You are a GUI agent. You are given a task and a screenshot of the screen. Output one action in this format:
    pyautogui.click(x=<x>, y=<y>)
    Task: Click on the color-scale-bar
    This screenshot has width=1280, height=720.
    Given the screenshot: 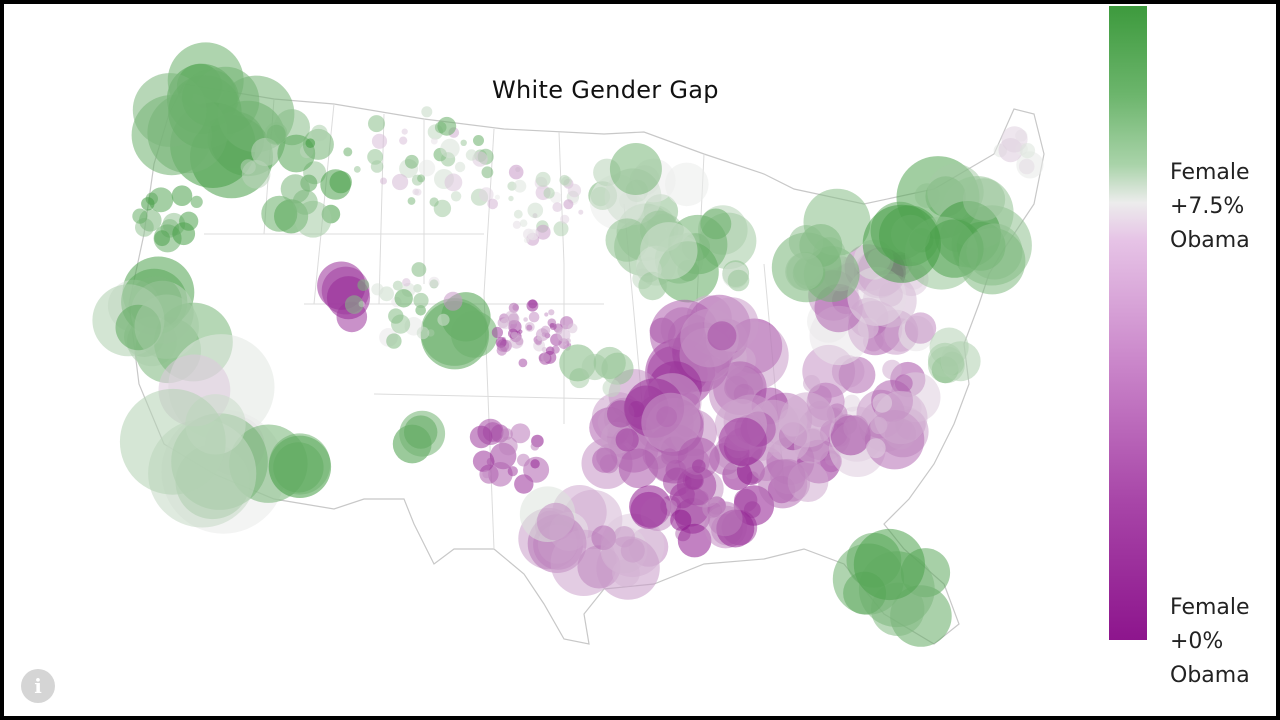 What is the action you would take?
    pyautogui.click(x=1128, y=323)
    